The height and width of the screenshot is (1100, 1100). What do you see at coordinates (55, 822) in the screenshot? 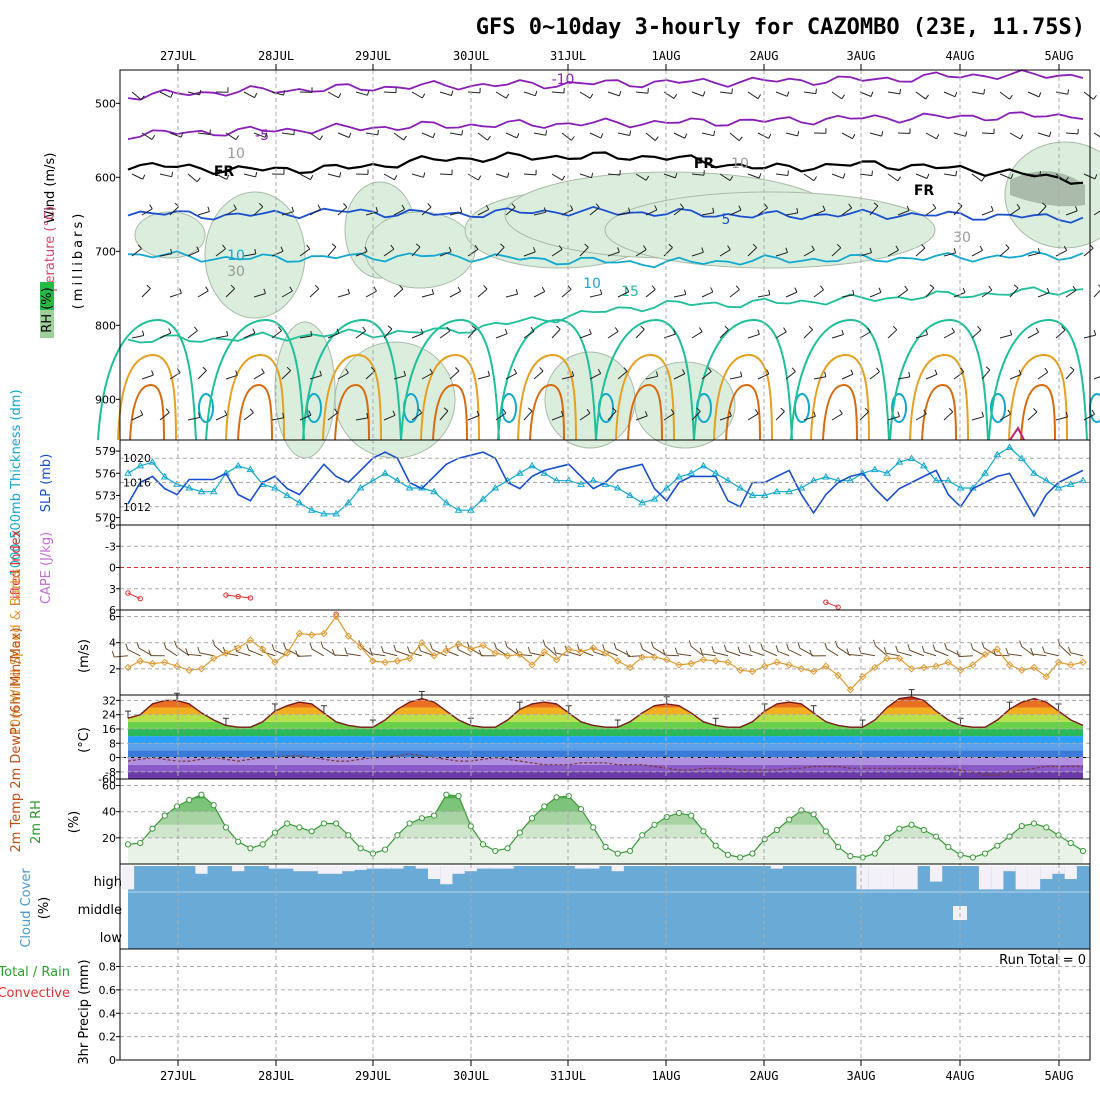
I see `rh2m-axis-labels: 2m RH (%)` at bounding box center [55, 822].